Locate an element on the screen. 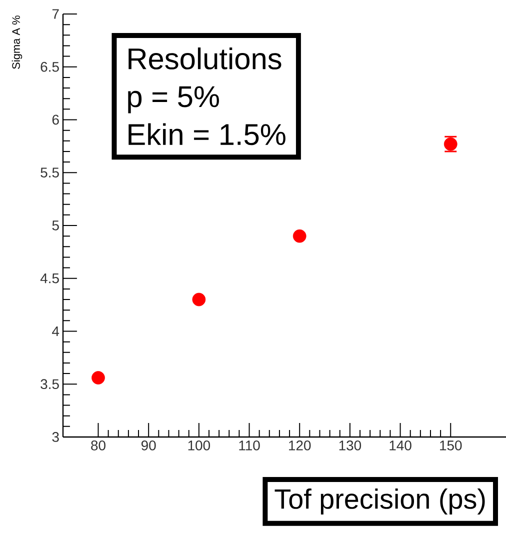  x-axis-title: Tof precision (ps) is located at coordinates (379, 501).